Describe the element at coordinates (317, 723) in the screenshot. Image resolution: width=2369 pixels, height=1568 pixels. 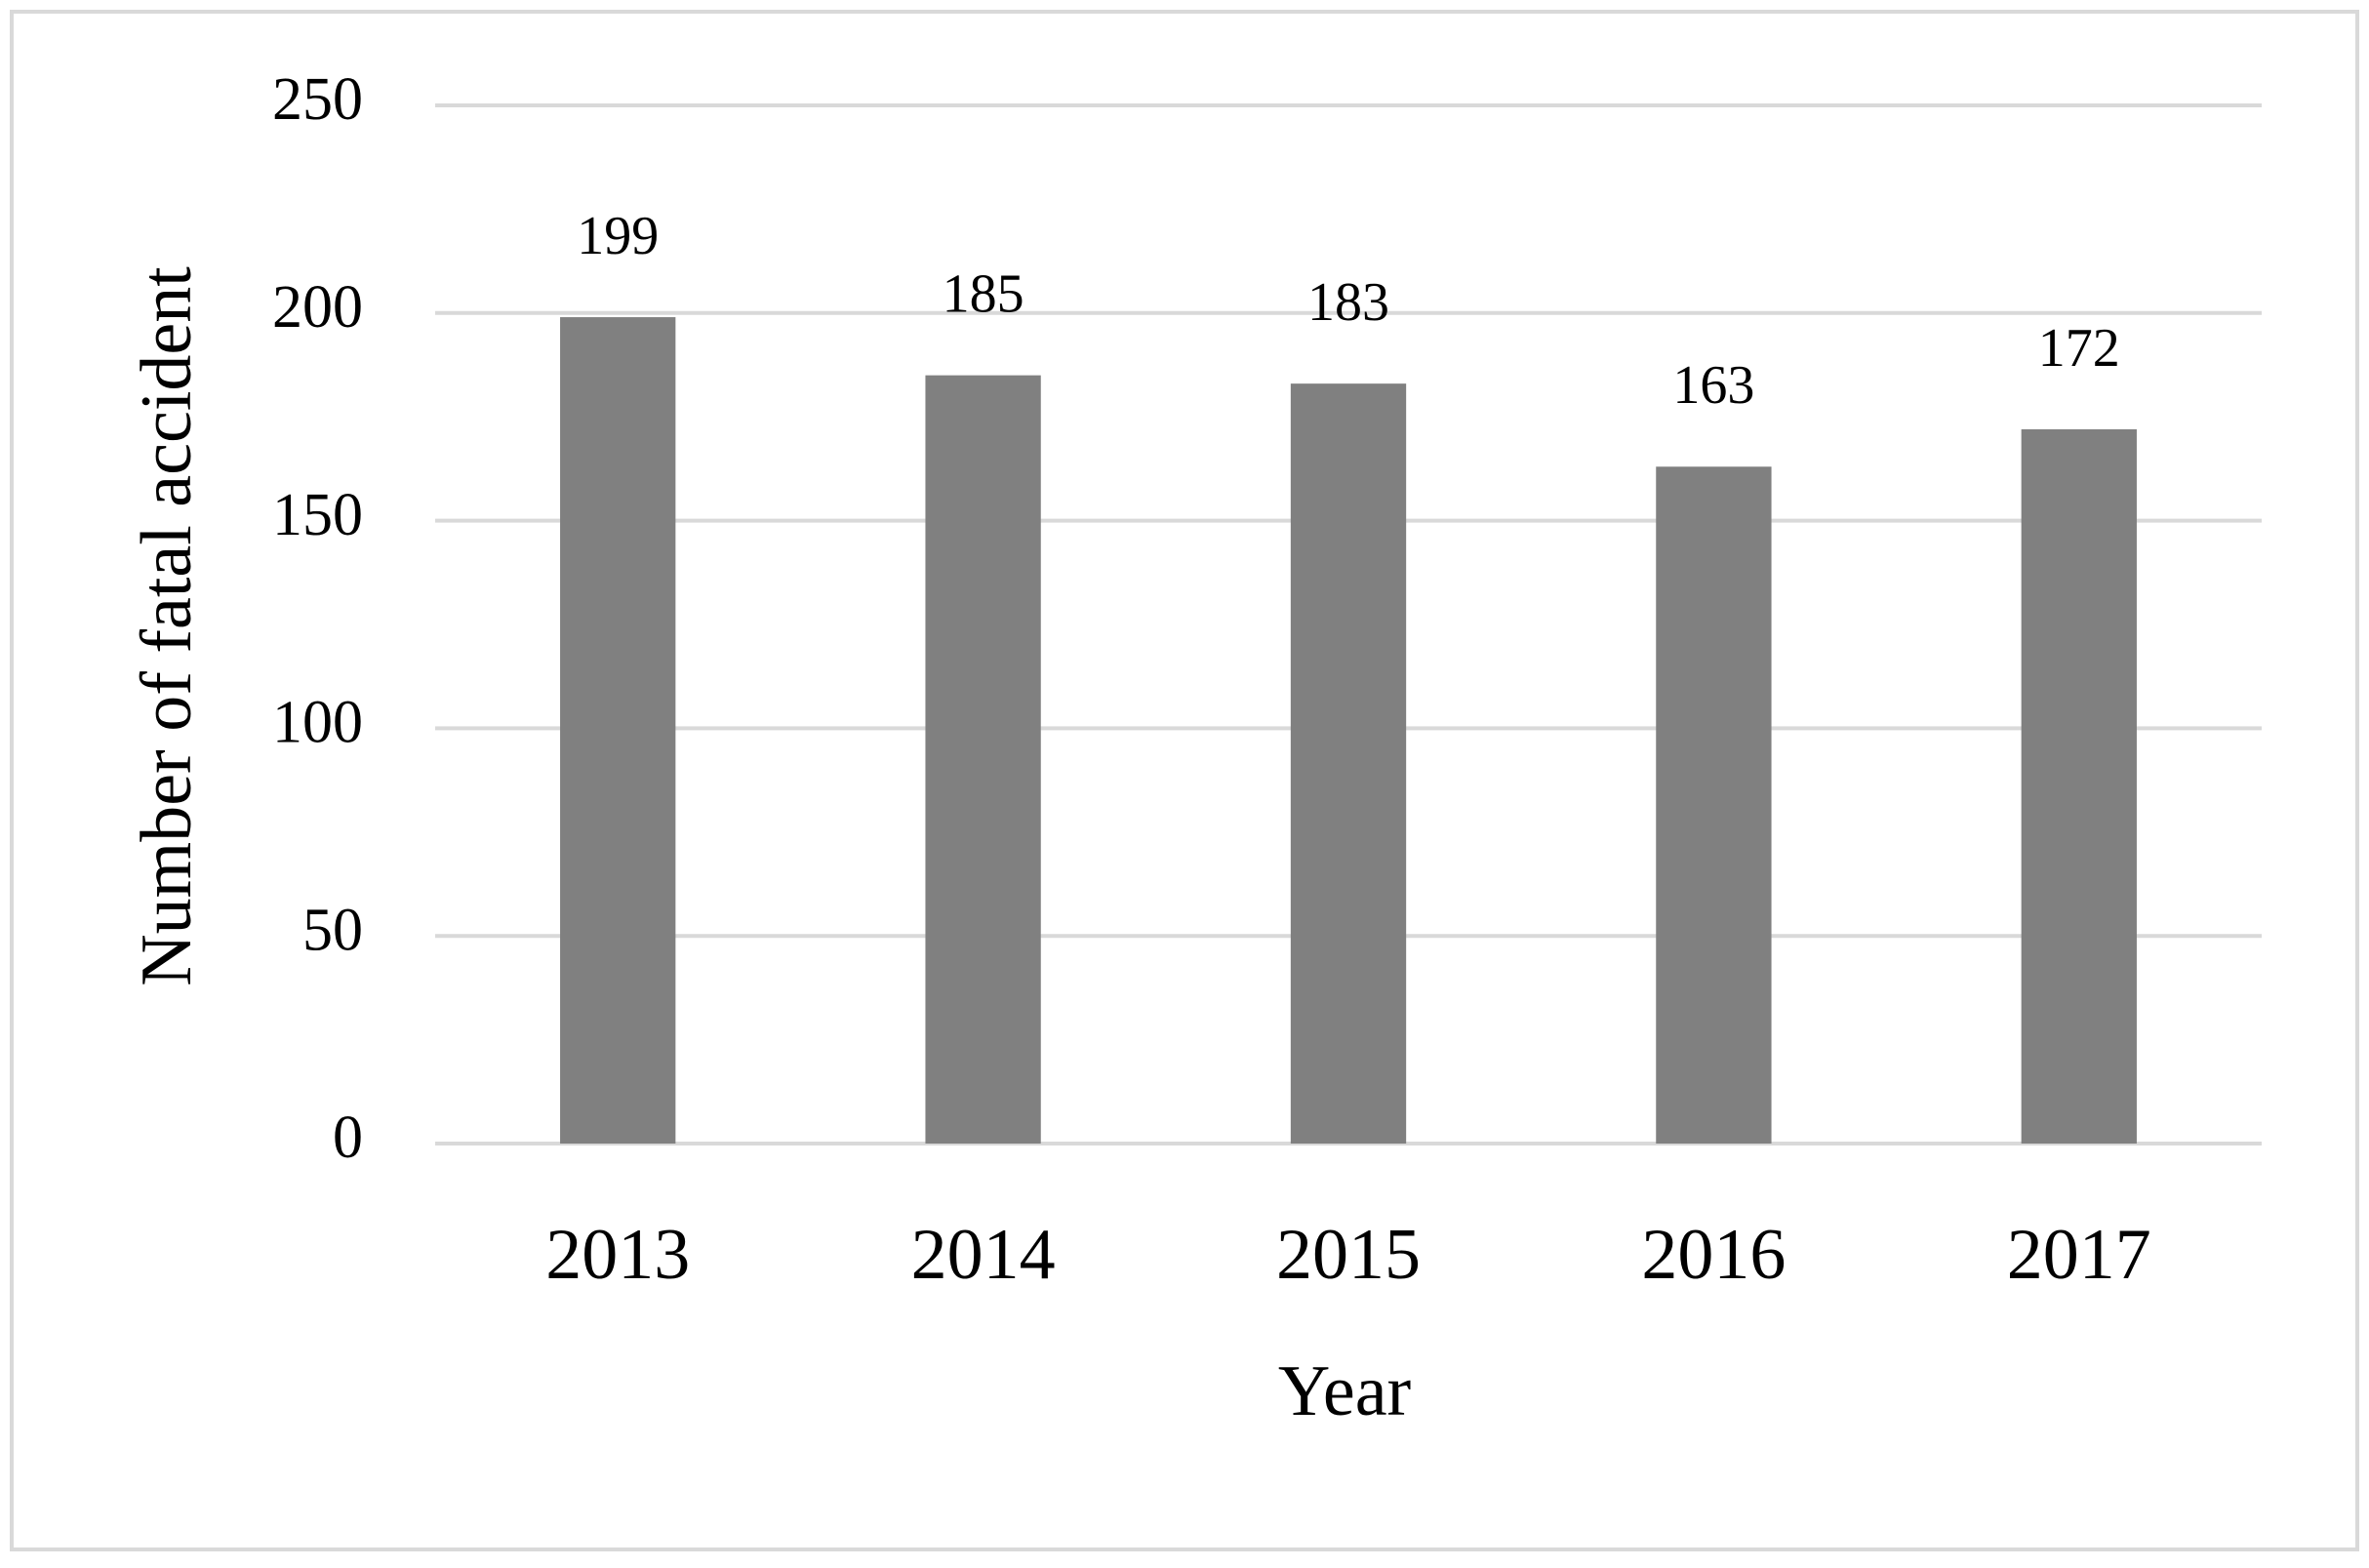
I see `y-tick-label: 100` at that location.